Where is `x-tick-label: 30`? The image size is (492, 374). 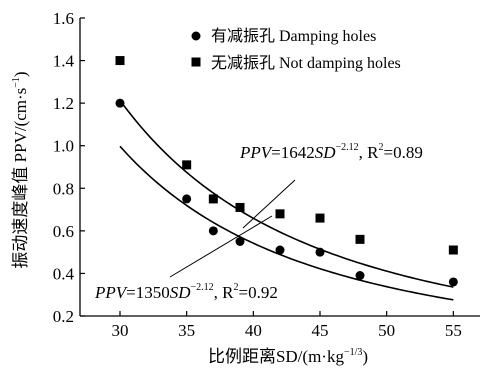 x-tick-label: 30 is located at coordinates (120, 330).